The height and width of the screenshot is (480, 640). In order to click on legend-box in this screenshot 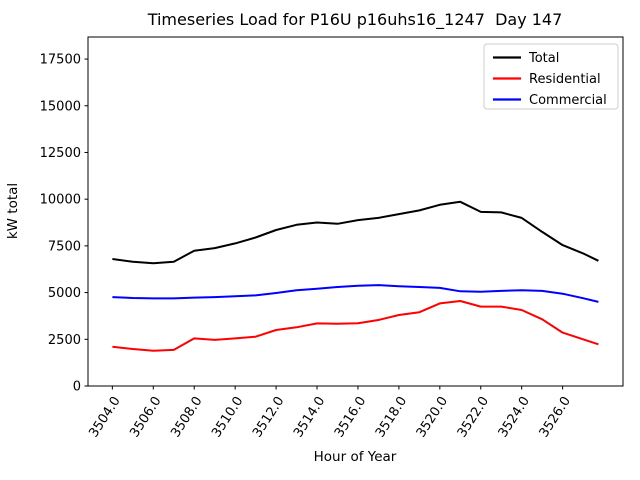, I will do `click(551, 76)`.